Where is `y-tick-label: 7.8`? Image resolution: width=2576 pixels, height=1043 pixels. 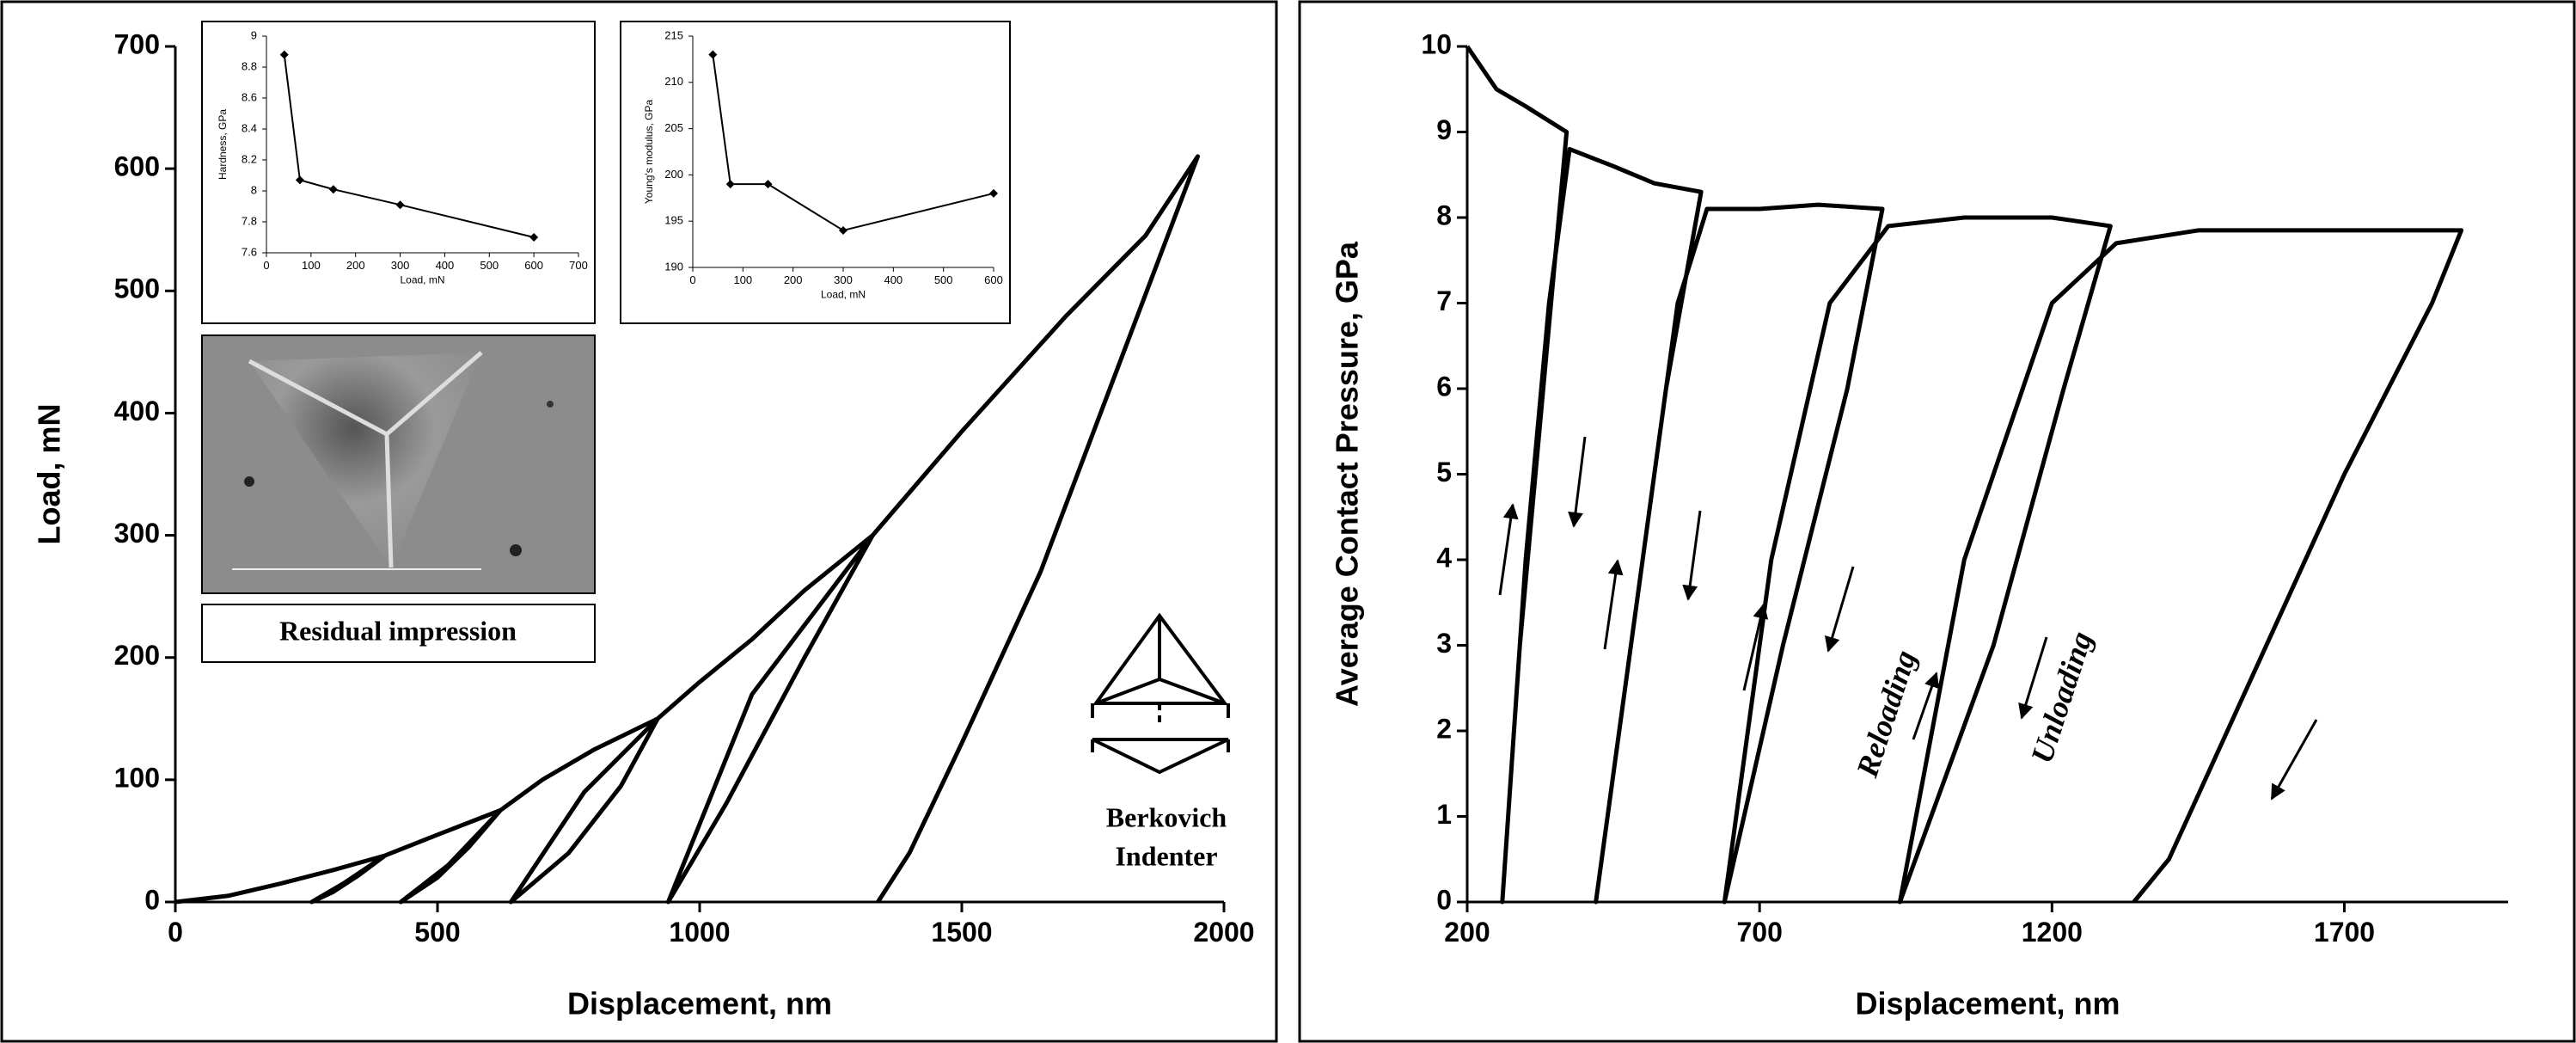
y-tick-label: 7.8 is located at coordinates (249, 220).